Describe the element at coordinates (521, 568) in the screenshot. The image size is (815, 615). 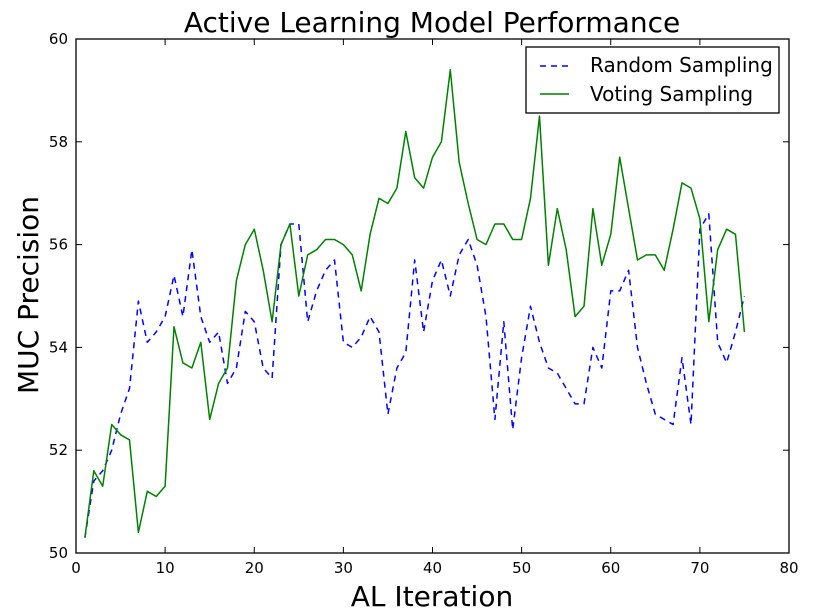
I see `x-tick-label: 50` at that location.